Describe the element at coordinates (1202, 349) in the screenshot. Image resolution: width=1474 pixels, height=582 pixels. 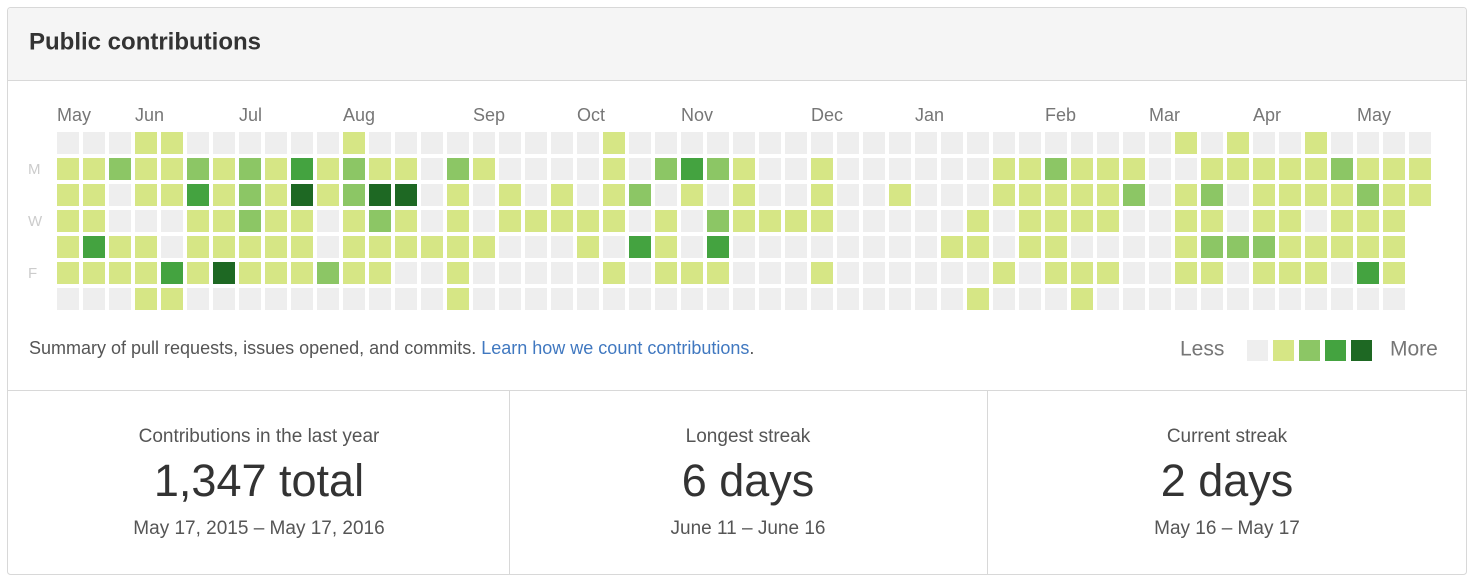
I see `legend-less: Less` at that location.